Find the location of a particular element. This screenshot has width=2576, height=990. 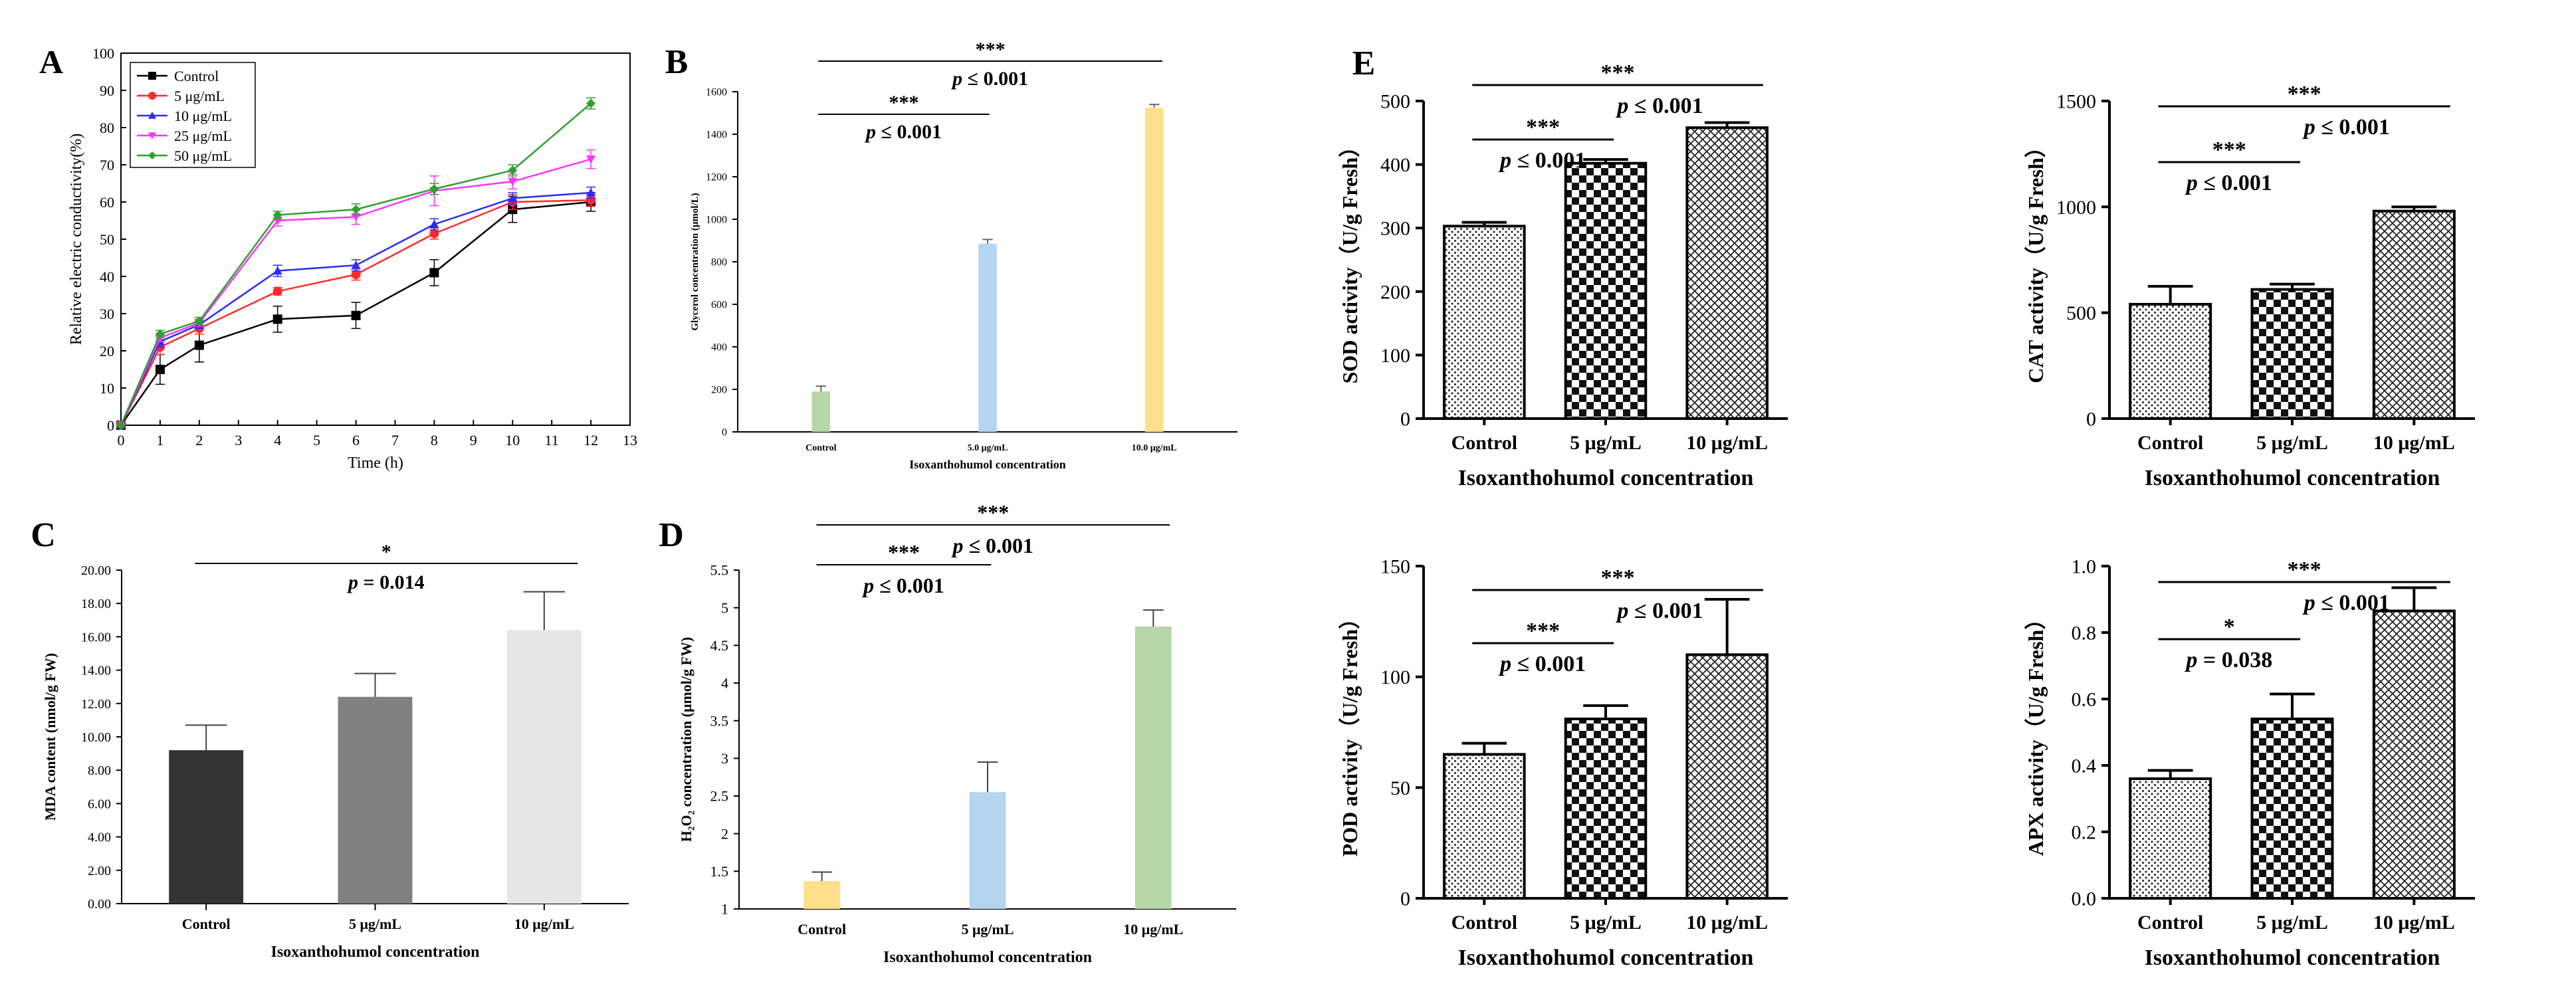

x-tick-label: 5 is located at coordinates (316, 440).